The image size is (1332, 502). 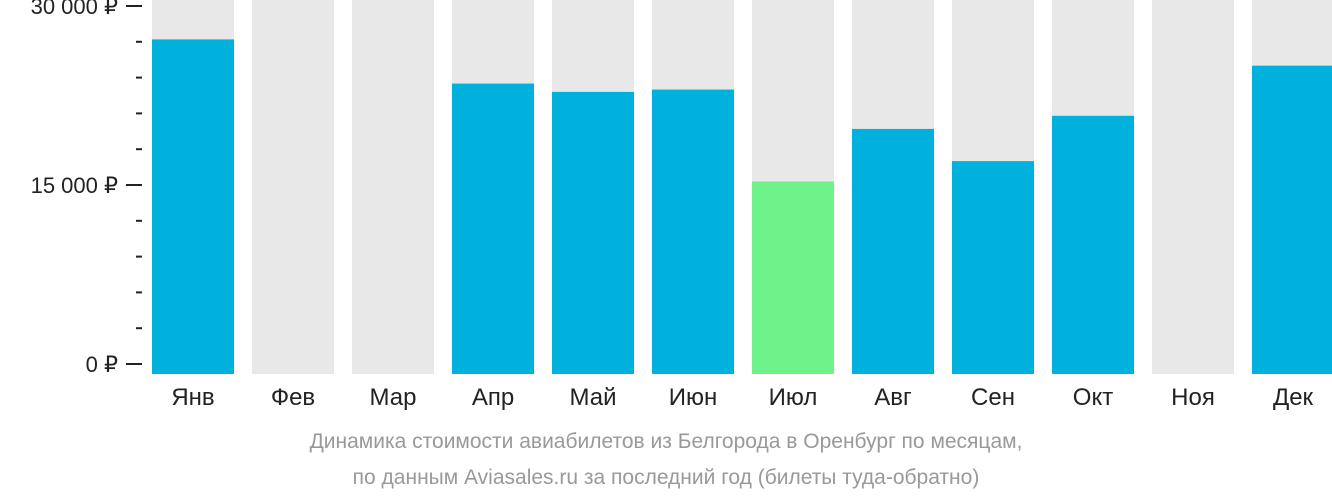 I want to click on x-tick-label: Сен, so click(x=993, y=397).